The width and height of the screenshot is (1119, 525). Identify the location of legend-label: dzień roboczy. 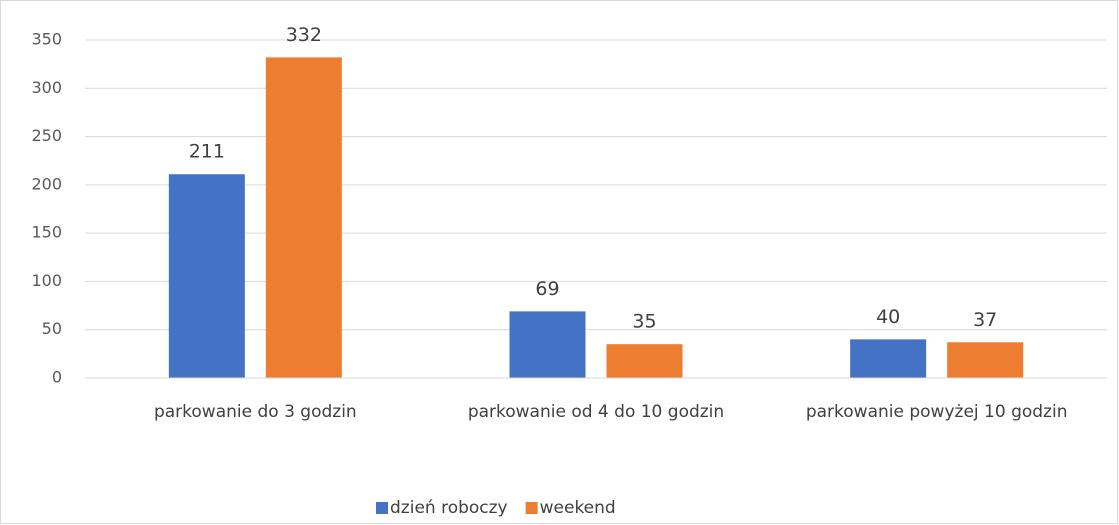
(449, 508).